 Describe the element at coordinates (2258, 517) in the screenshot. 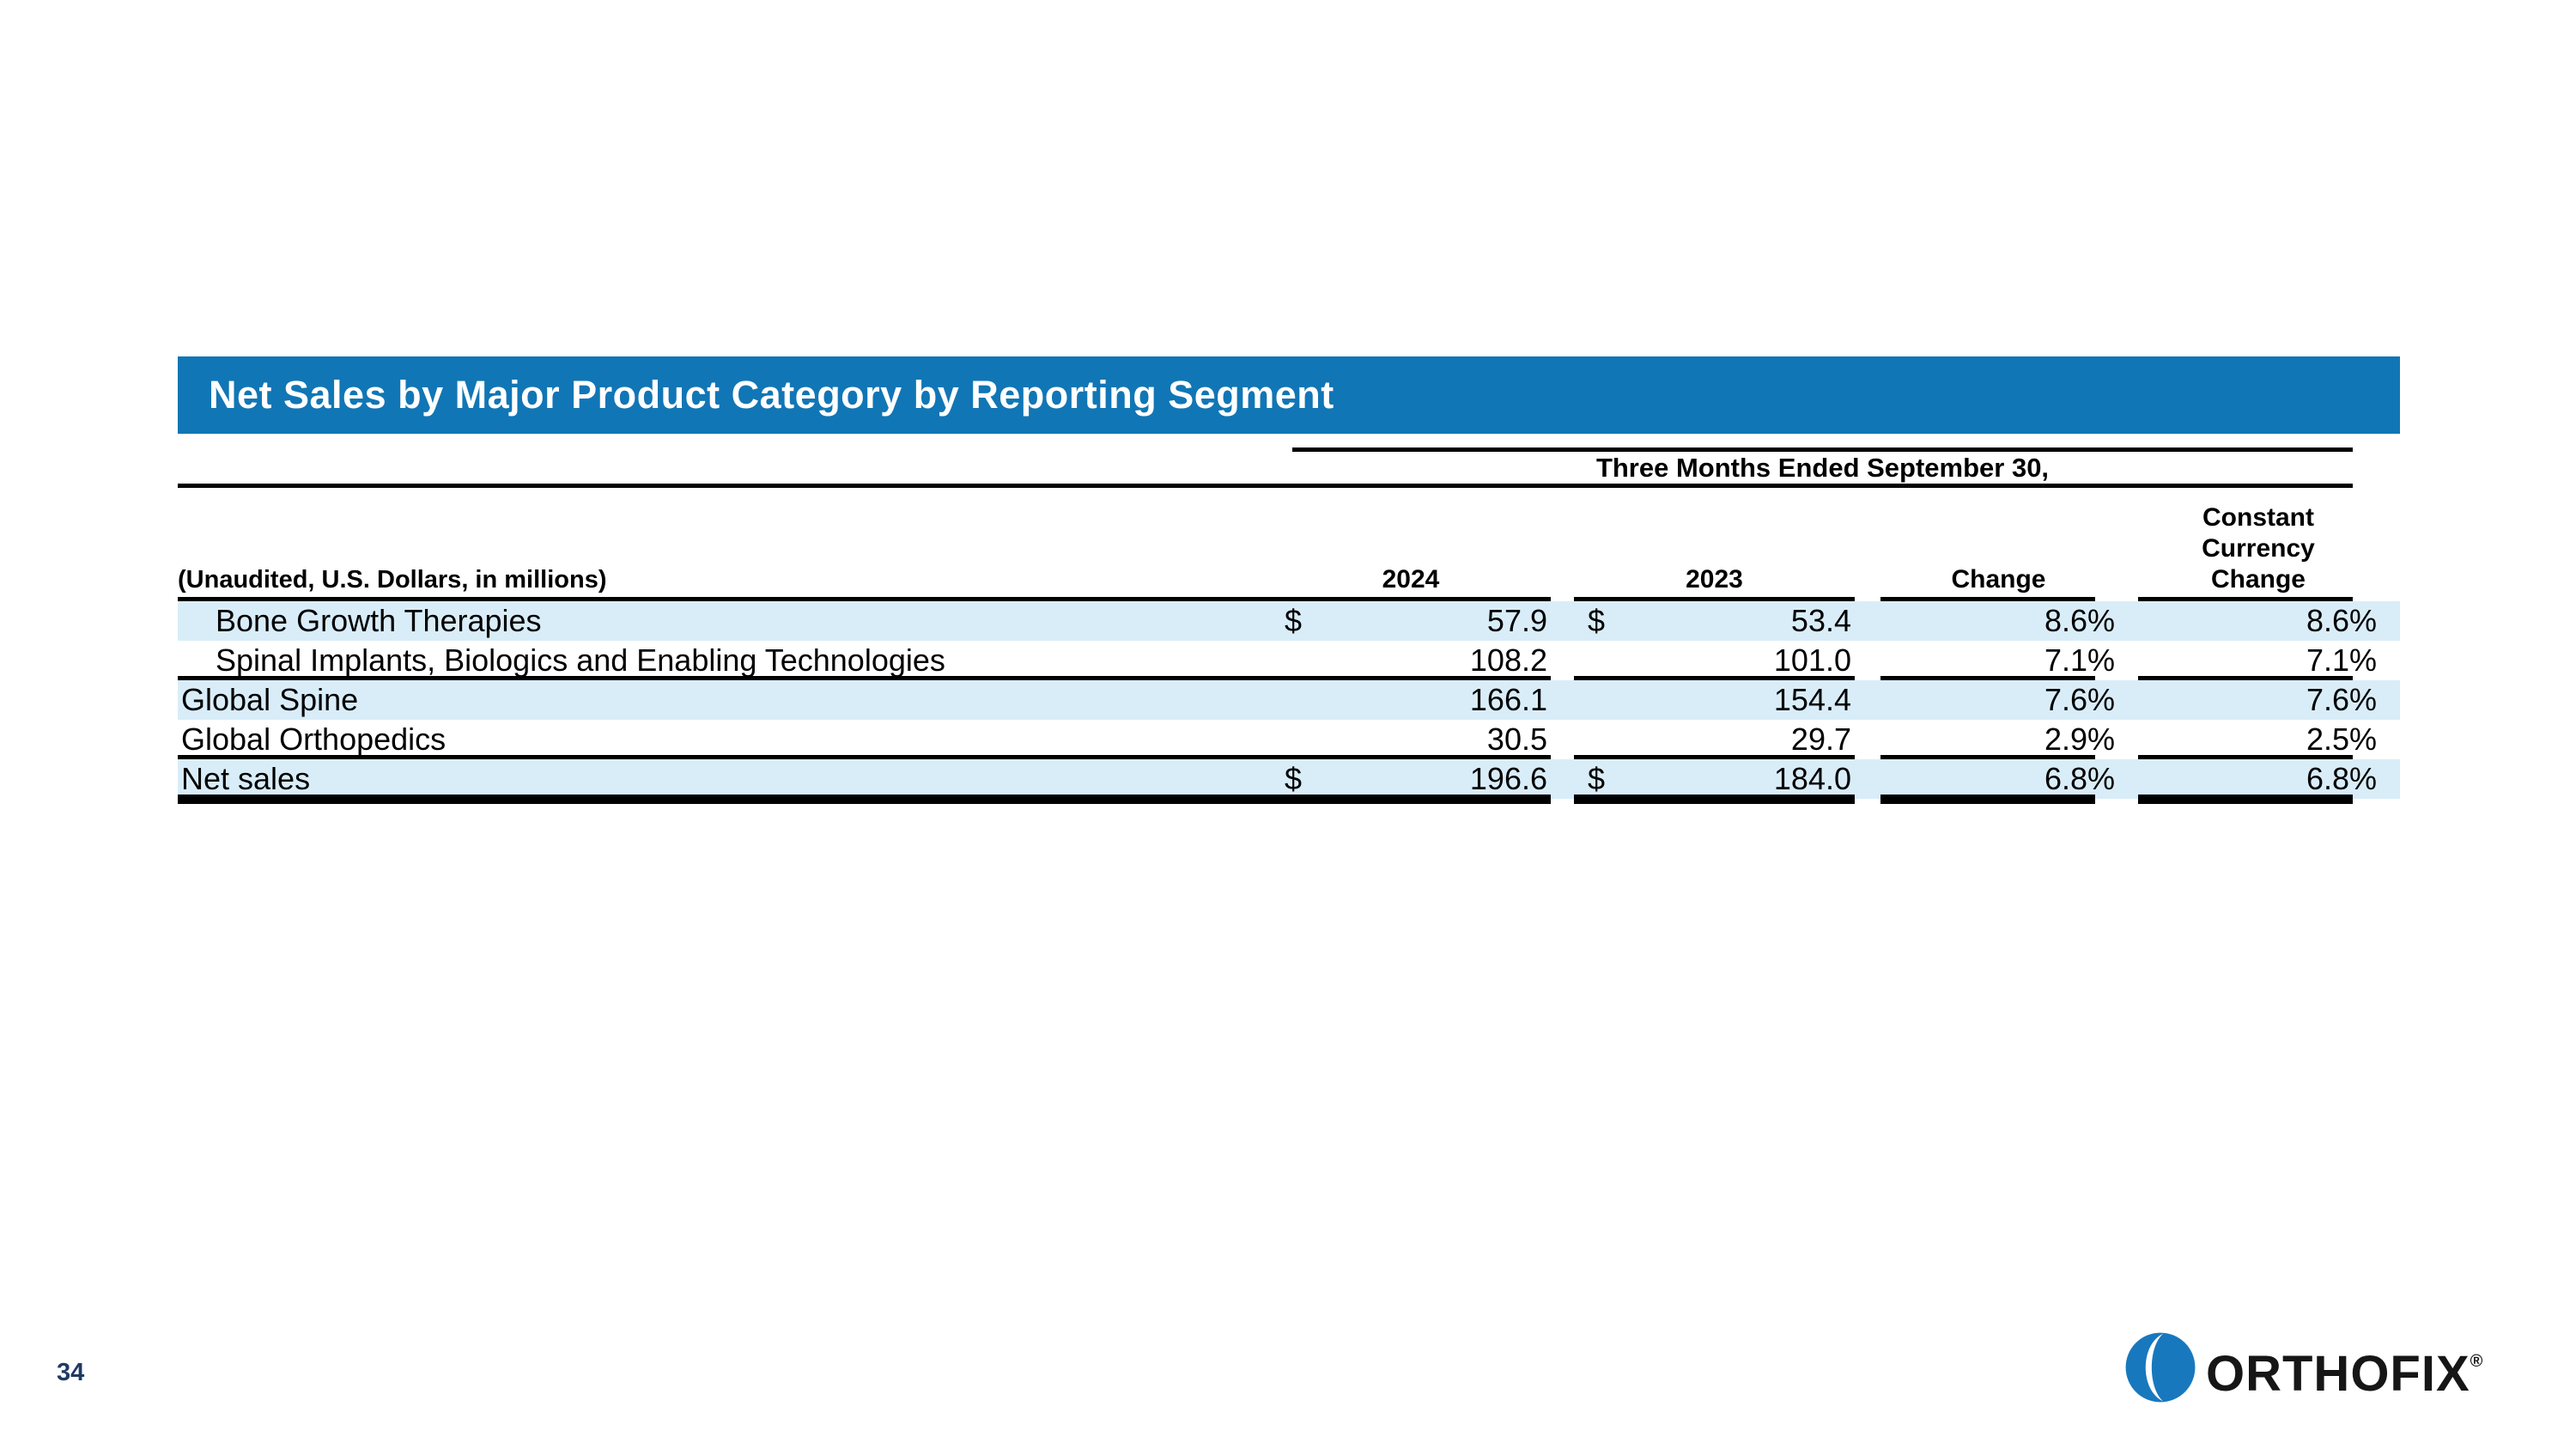

I see `cc-line-1: Constant` at that location.